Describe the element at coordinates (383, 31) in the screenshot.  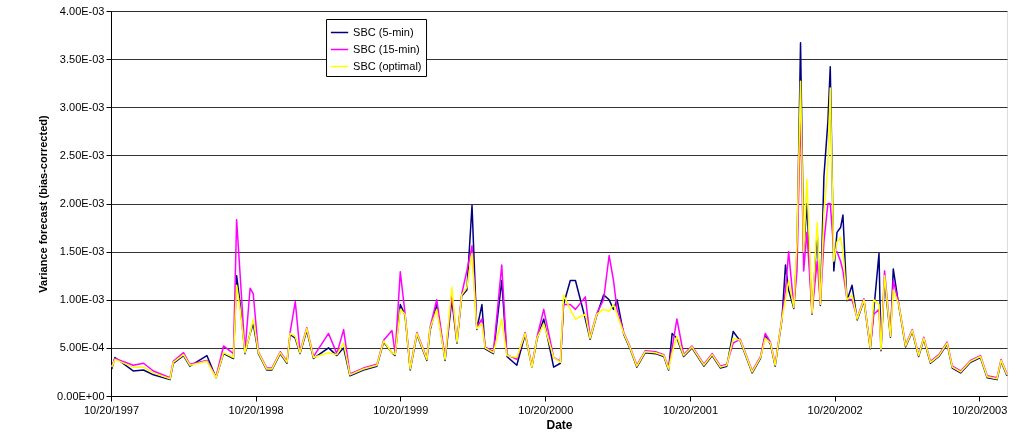
I see `legend-label: SBC (5-min)` at that location.